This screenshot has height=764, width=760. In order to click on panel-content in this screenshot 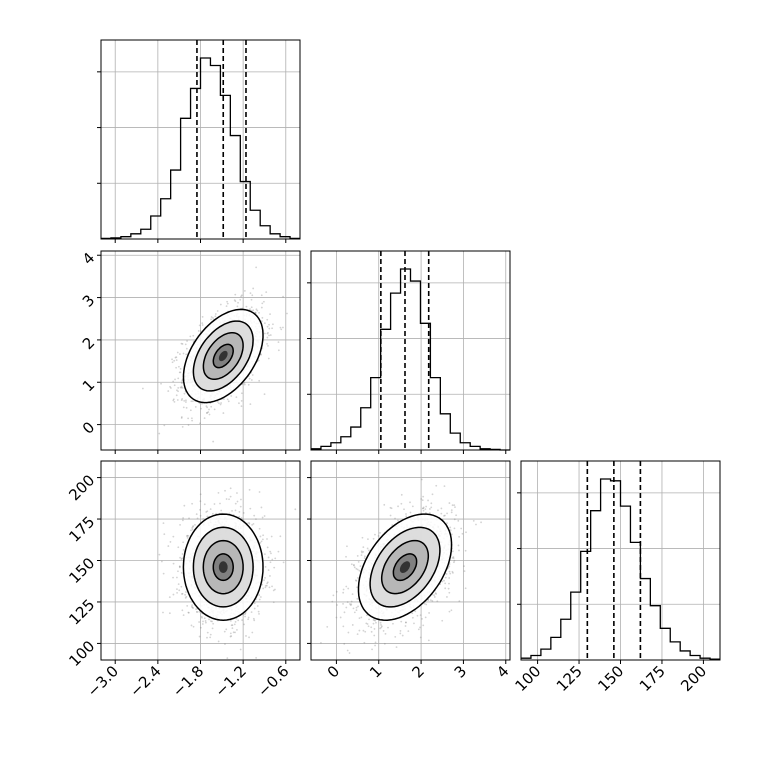, I will do `click(401, 566)`.